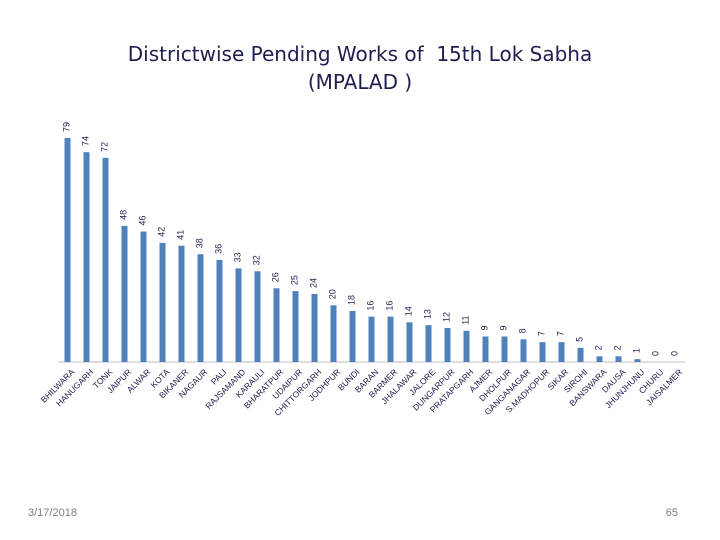  Describe the element at coordinates (200, 243) in the screenshot. I see `data-label: 38` at that location.